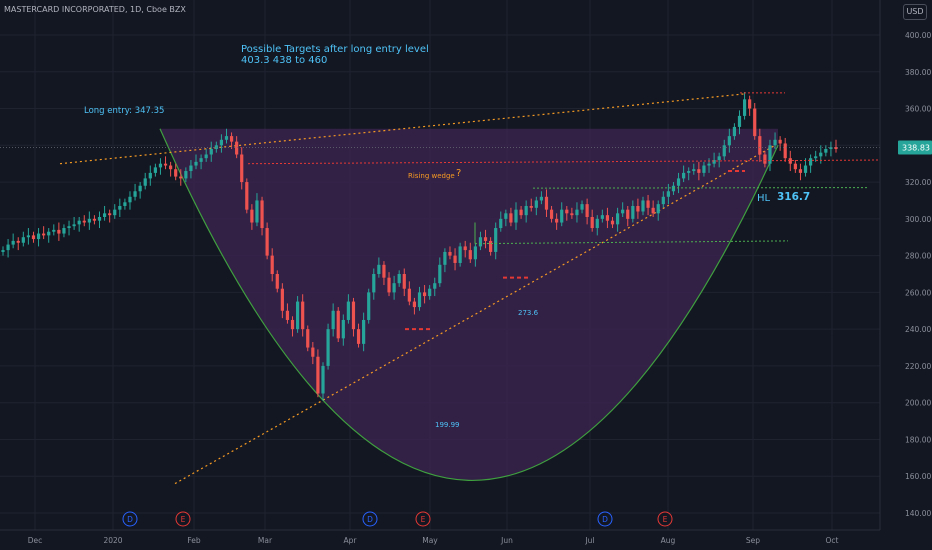  I want to click on hl-label: HL, so click(764, 198).